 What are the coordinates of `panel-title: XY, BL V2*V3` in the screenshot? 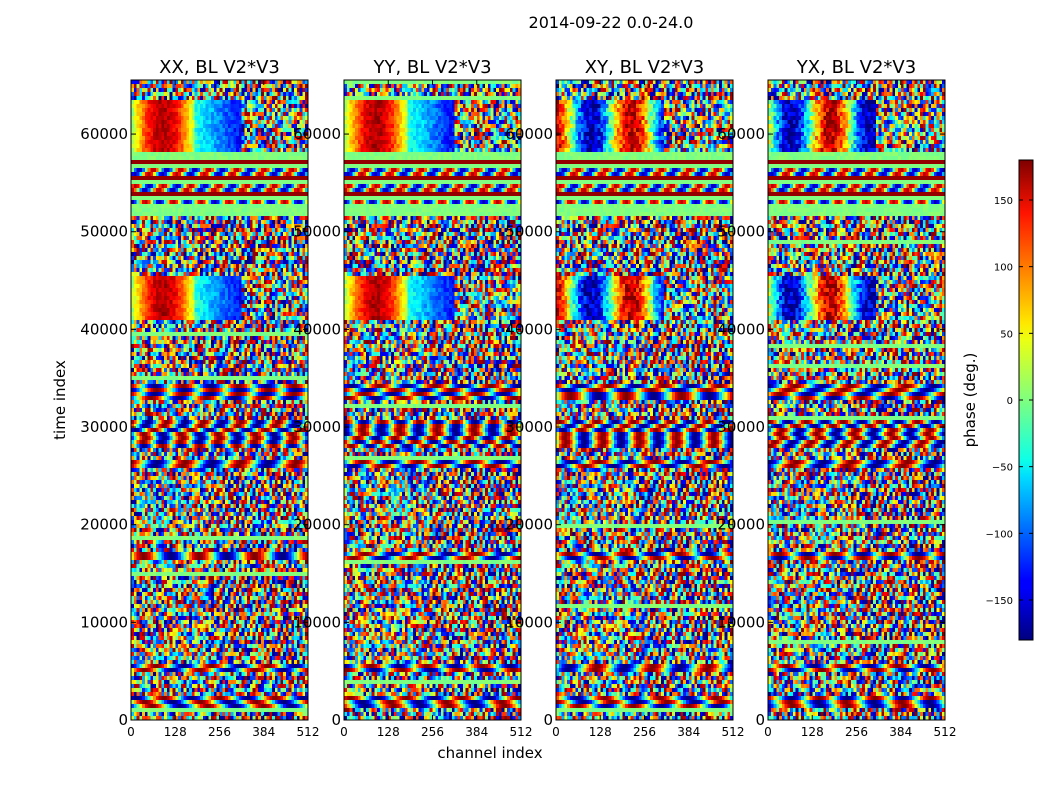 It's located at (644, 67).